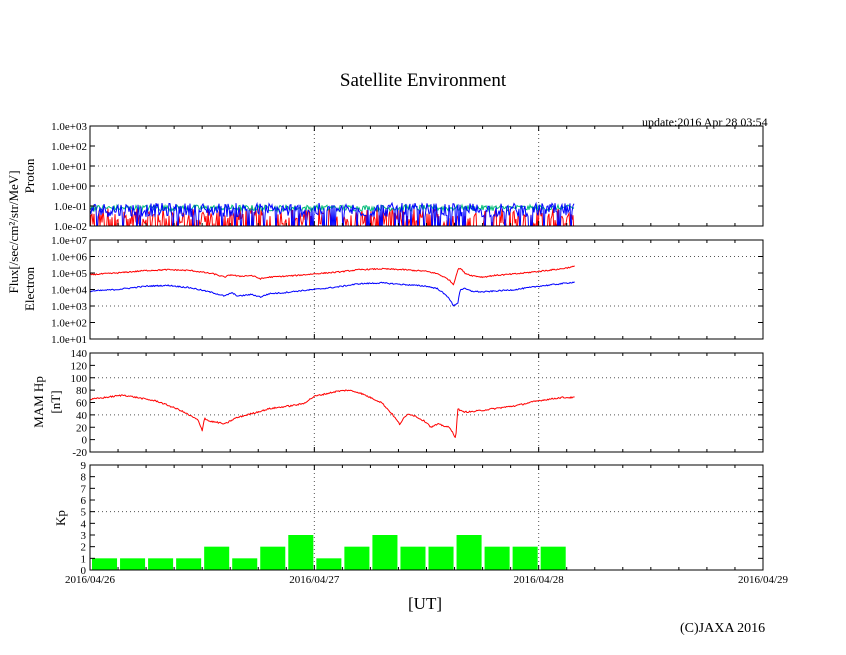 Image resolution: width=846 pixels, height=655 pixels. What do you see at coordinates (38, 402) in the screenshot?
I see `mam-ylabel: MAM Hp` at bounding box center [38, 402].